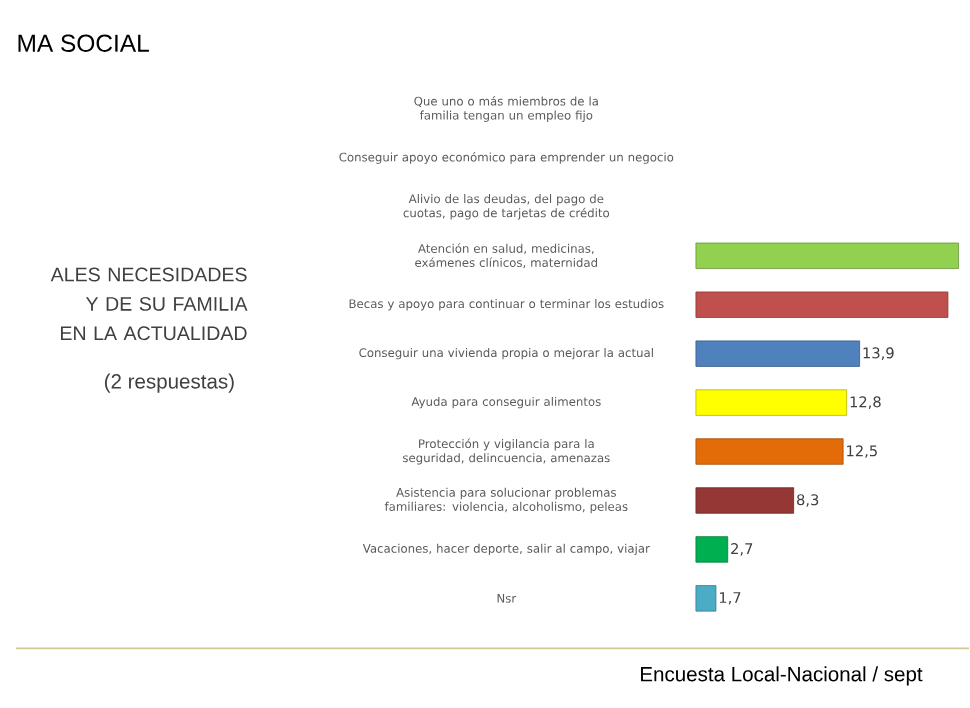  I want to click on text: MA SOCIAL, so click(83, 43).